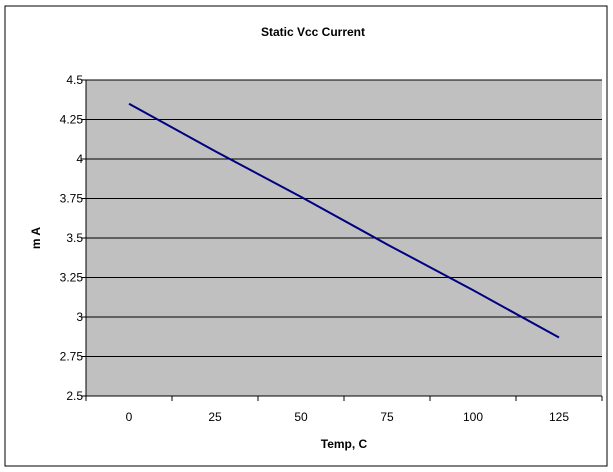  Describe the element at coordinates (36, 238) in the screenshot. I see `y-axis-title: m A` at that location.